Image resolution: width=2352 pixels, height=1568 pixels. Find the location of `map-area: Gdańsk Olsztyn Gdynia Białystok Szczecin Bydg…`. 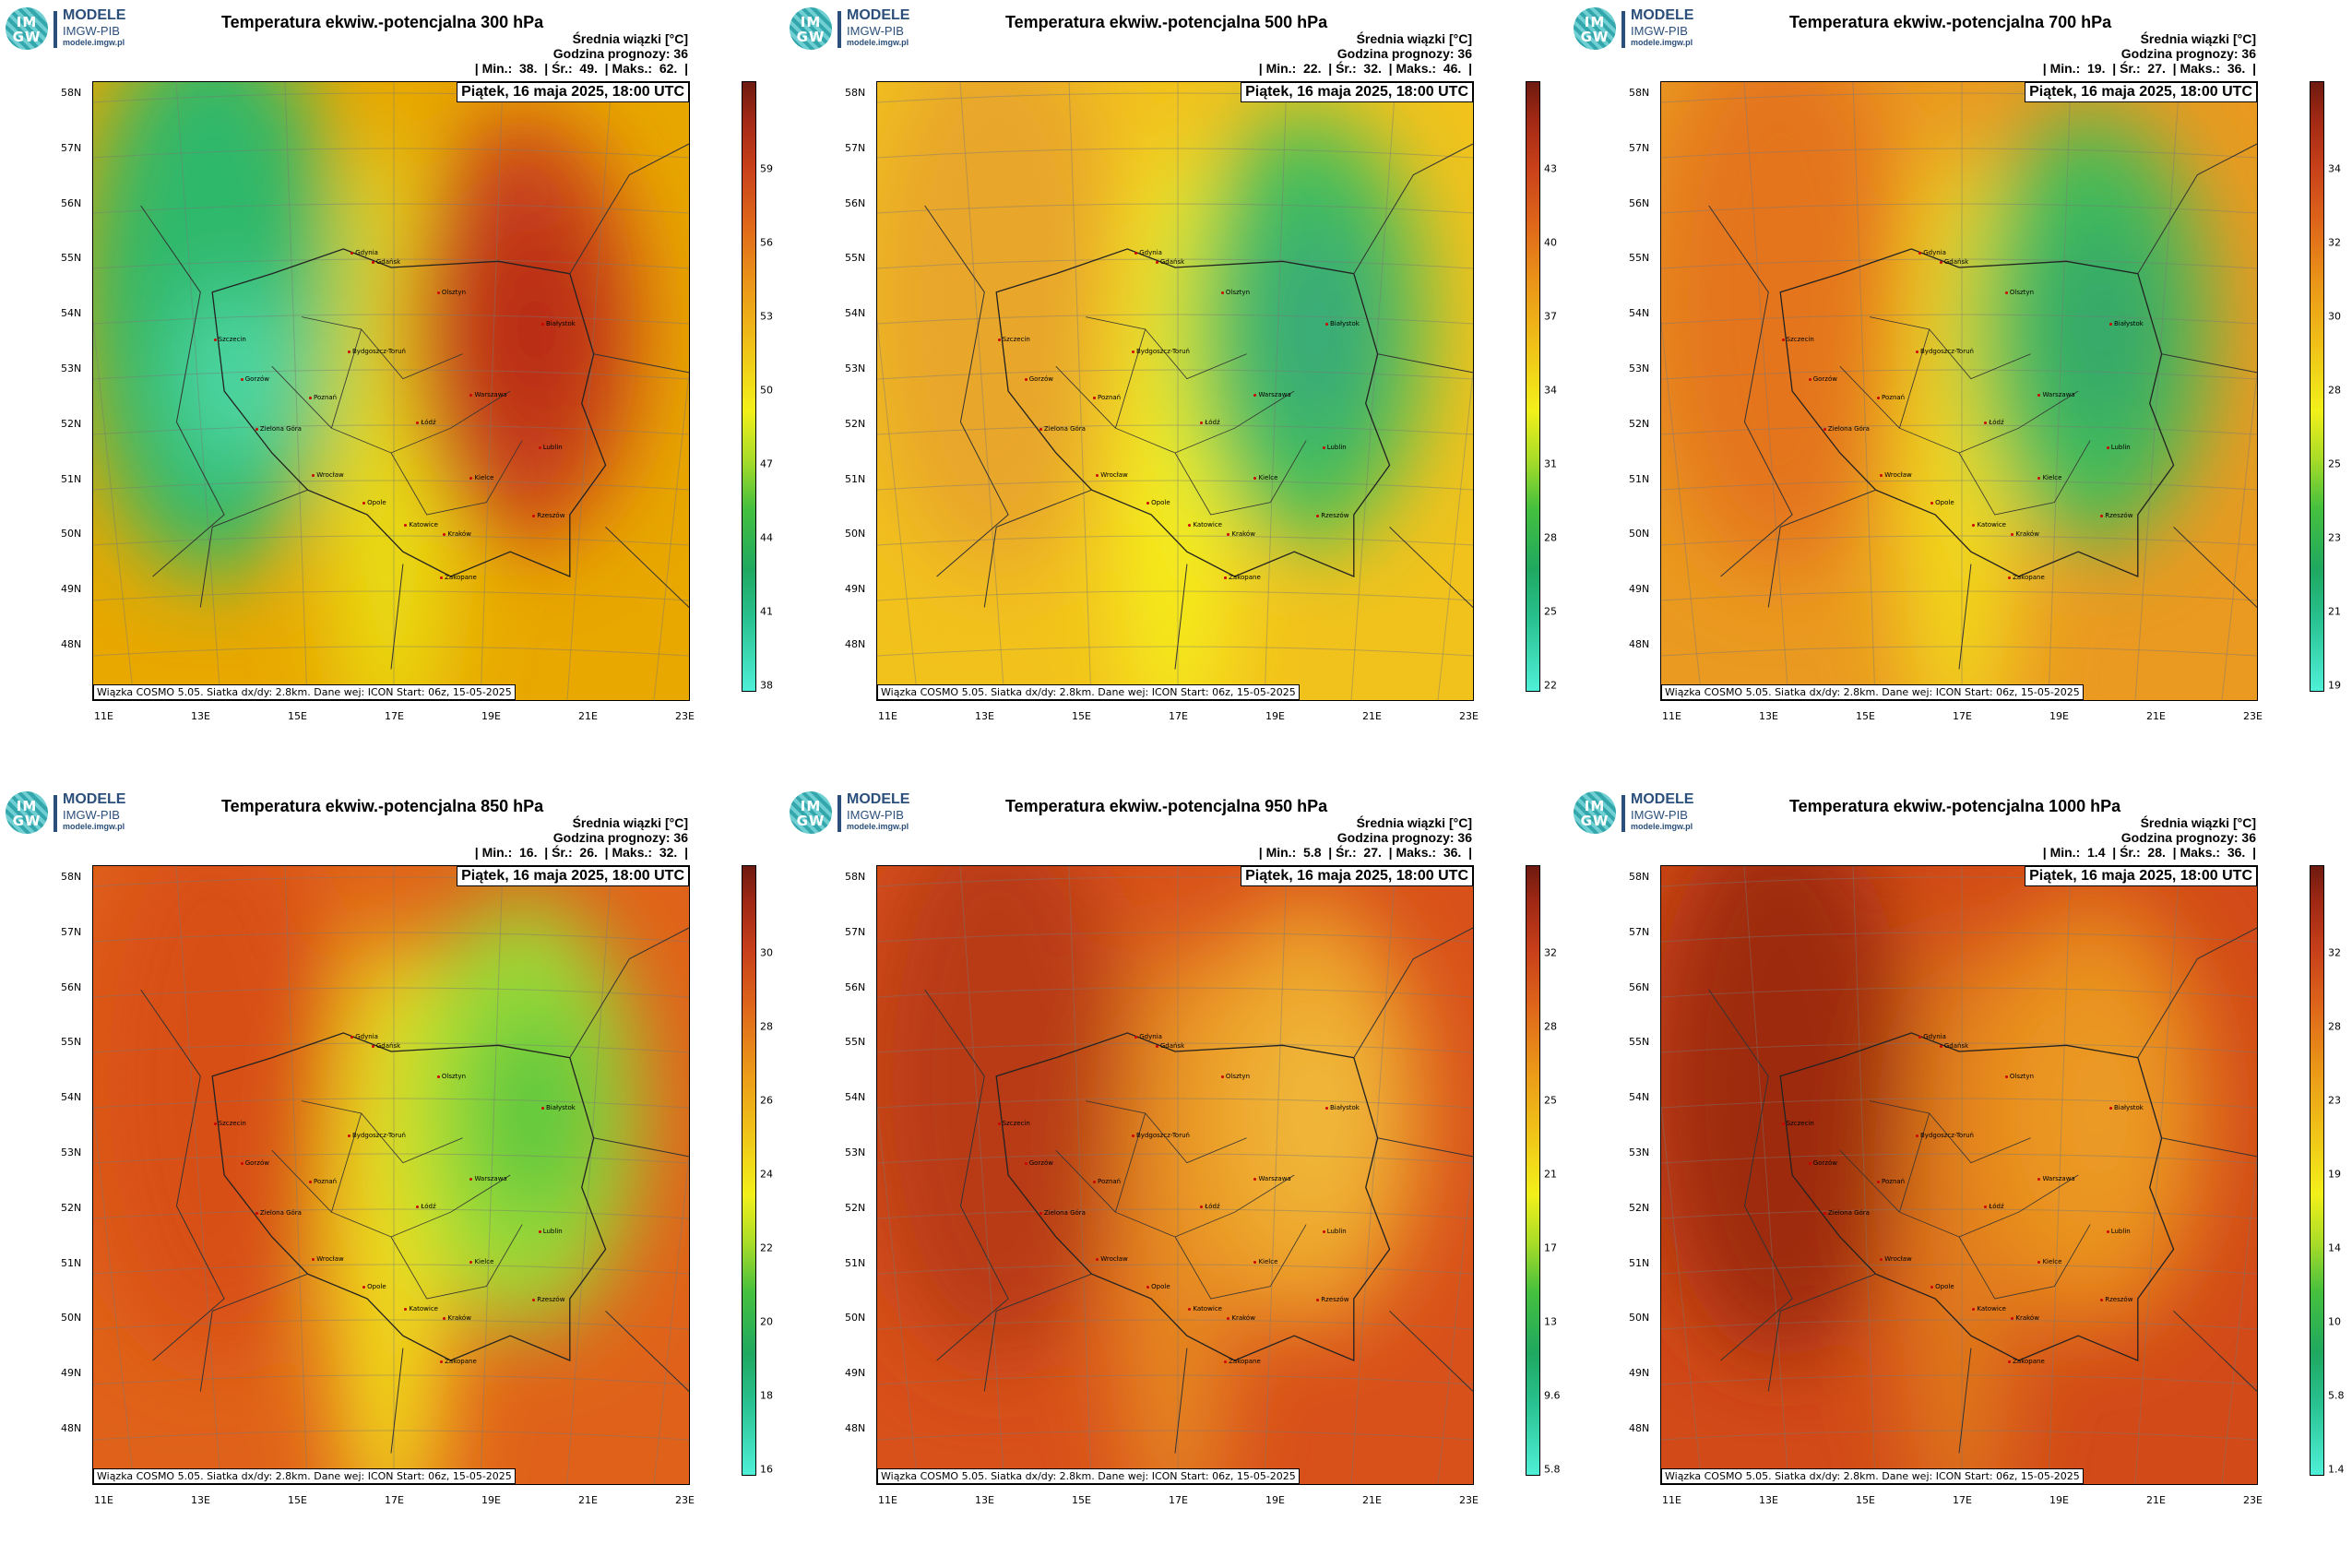

map-area: Gdańsk Olsztyn Gdynia Białystok Szczecin Bydg… is located at coordinates (391, 1175).